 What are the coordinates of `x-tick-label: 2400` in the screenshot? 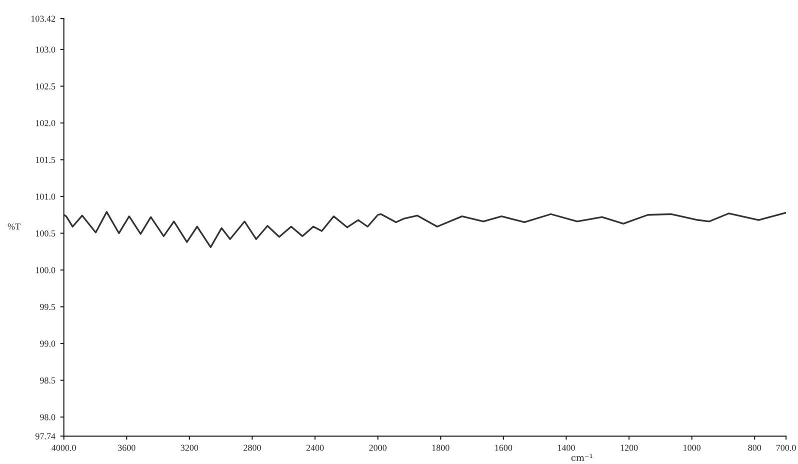 It's located at (315, 447).